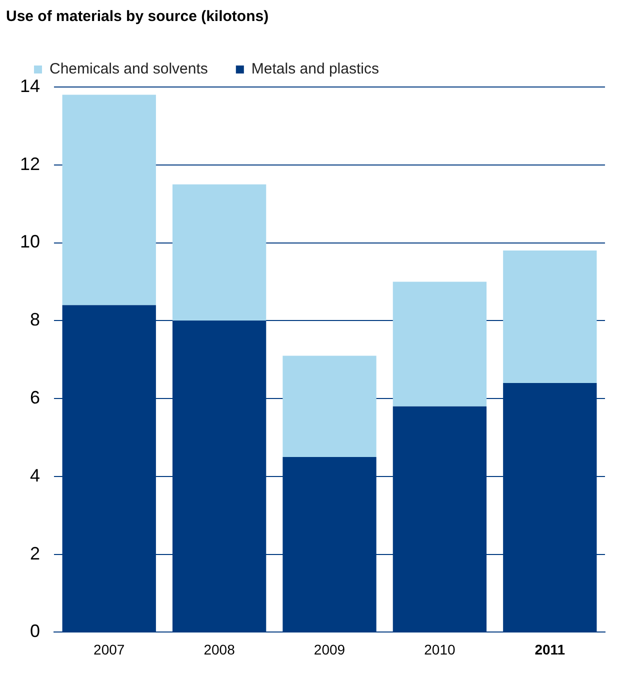  Describe the element at coordinates (440, 649) in the screenshot. I see `x-tick-label: 2010` at that location.